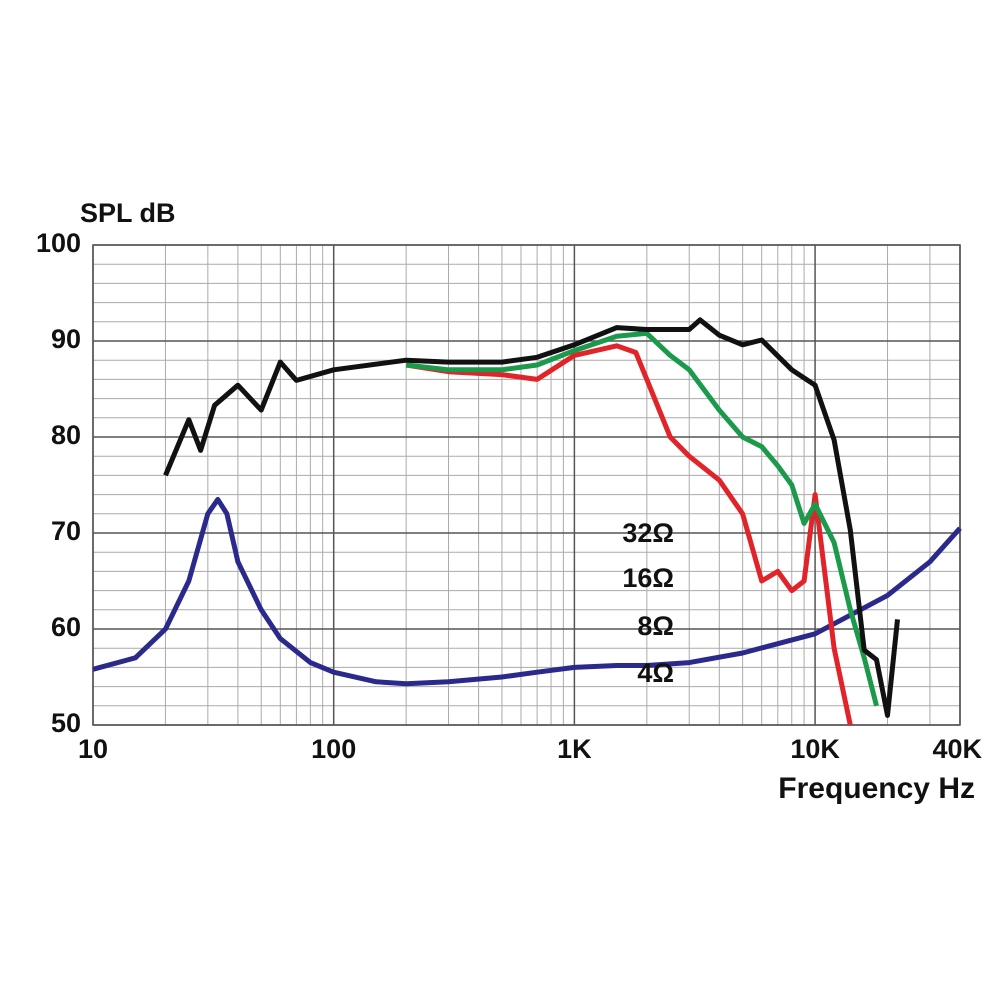 This screenshot has width=1000, height=1000. What do you see at coordinates (648, 533) in the screenshot?
I see `annotation: 32Ω` at bounding box center [648, 533].